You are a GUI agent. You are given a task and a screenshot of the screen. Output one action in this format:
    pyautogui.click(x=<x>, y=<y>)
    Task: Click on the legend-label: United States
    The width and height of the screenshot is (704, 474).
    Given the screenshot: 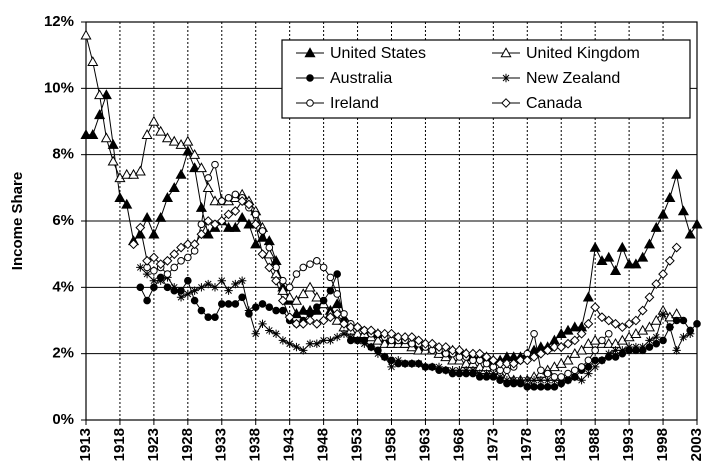 What is the action you would take?
    pyautogui.click(x=378, y=53)
    